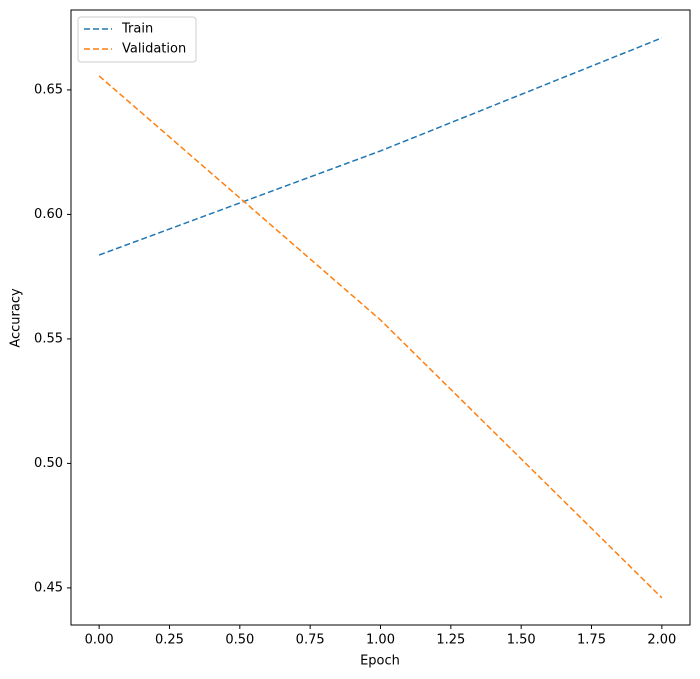 The width and height of the screenshot is (700, 679). I want to click on x-tick-label: 2.00, so click(661, 640).